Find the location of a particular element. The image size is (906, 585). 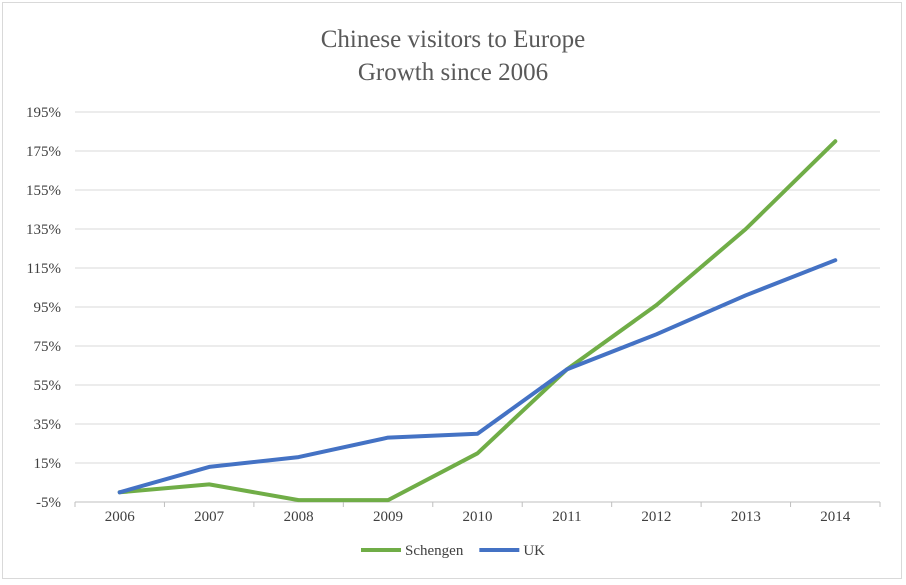

legend: Schengen UK is located at coordinates (453, 551).